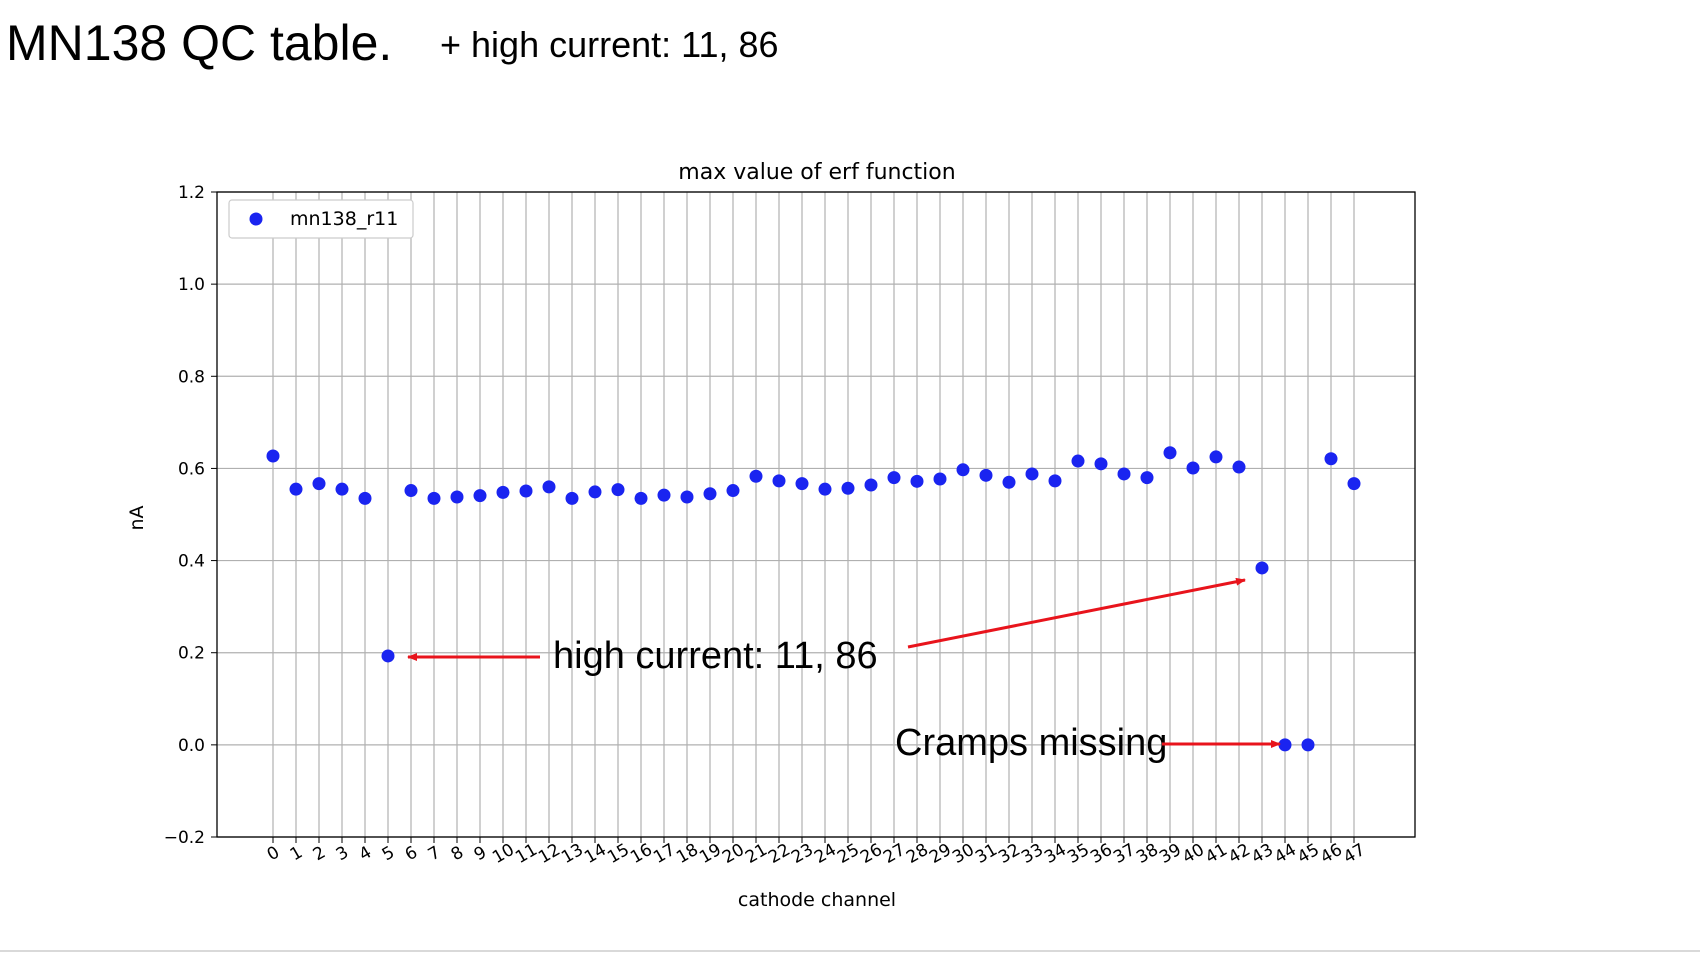 The width and height of the screenshot is (1700, 954). I want to click on high-current-annotation: high current: 11, 86, so click(715, 656).